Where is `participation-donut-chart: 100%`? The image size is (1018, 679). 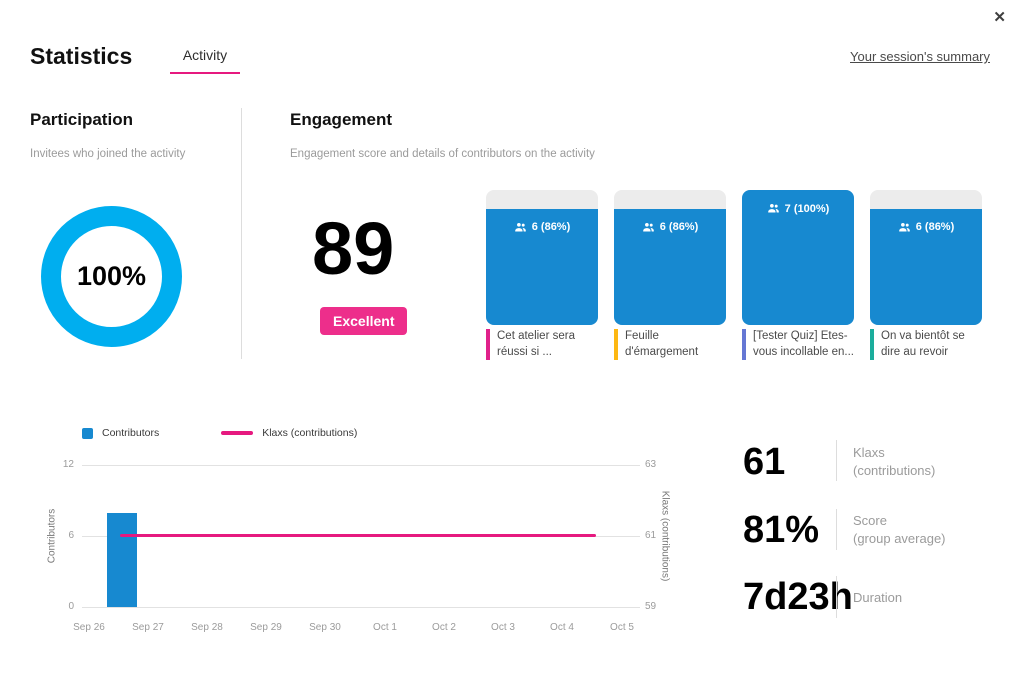
participation-donut-chart: 100% is located at coordinates (111, 276).